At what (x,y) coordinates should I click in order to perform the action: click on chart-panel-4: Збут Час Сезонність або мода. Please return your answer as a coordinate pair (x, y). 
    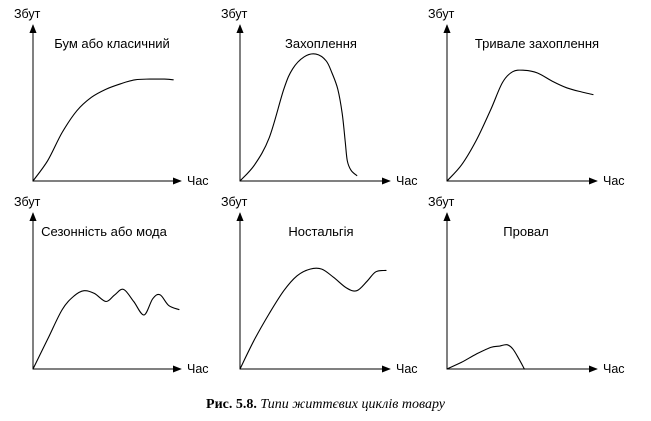
    Looking at the image, I should click on (111, 285).